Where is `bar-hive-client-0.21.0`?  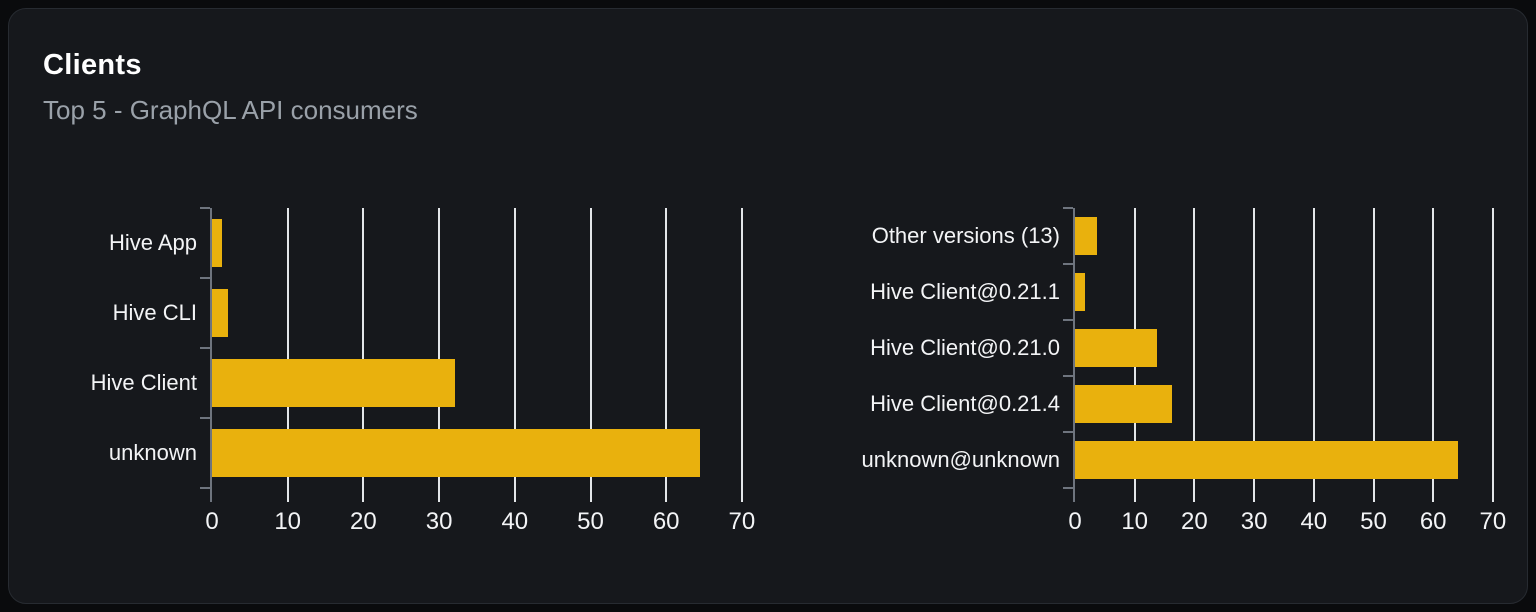
bar-hive-client-0.21.0 is located at coordinates (1116, 348).